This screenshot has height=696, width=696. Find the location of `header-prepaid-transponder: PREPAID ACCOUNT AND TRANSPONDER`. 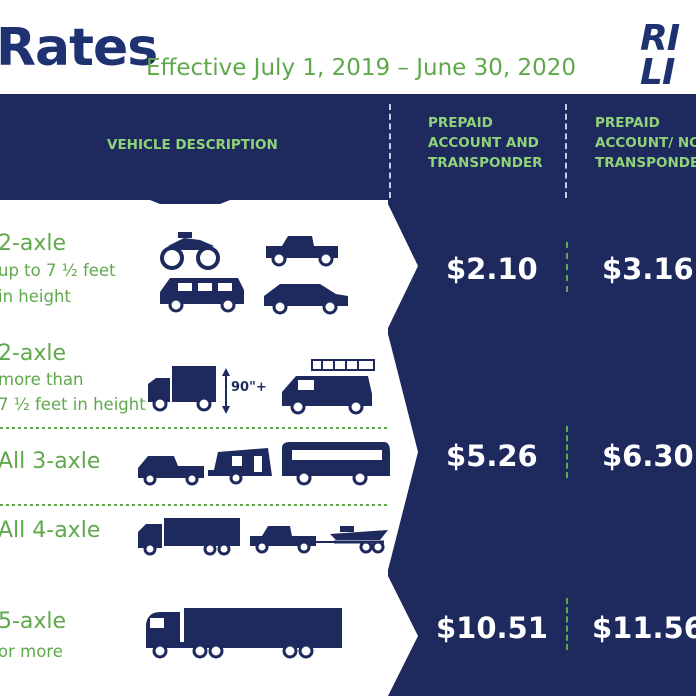

header-prepaid-transponder: PREPAID ACCOUNT AND TRANSPONDER is located at coordinates (485, 143).